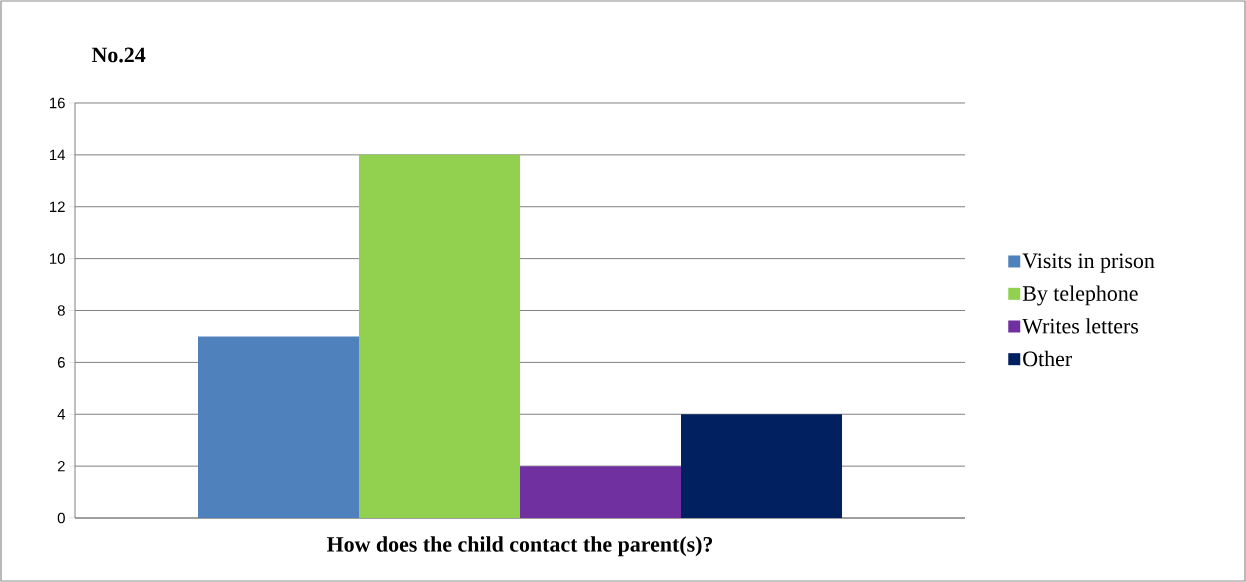 The height and width of the screenshot is (582, 1246). Describe the element at coordinates (58, 155) in the screenshot. I see `y-tick-label: 14` at that location.